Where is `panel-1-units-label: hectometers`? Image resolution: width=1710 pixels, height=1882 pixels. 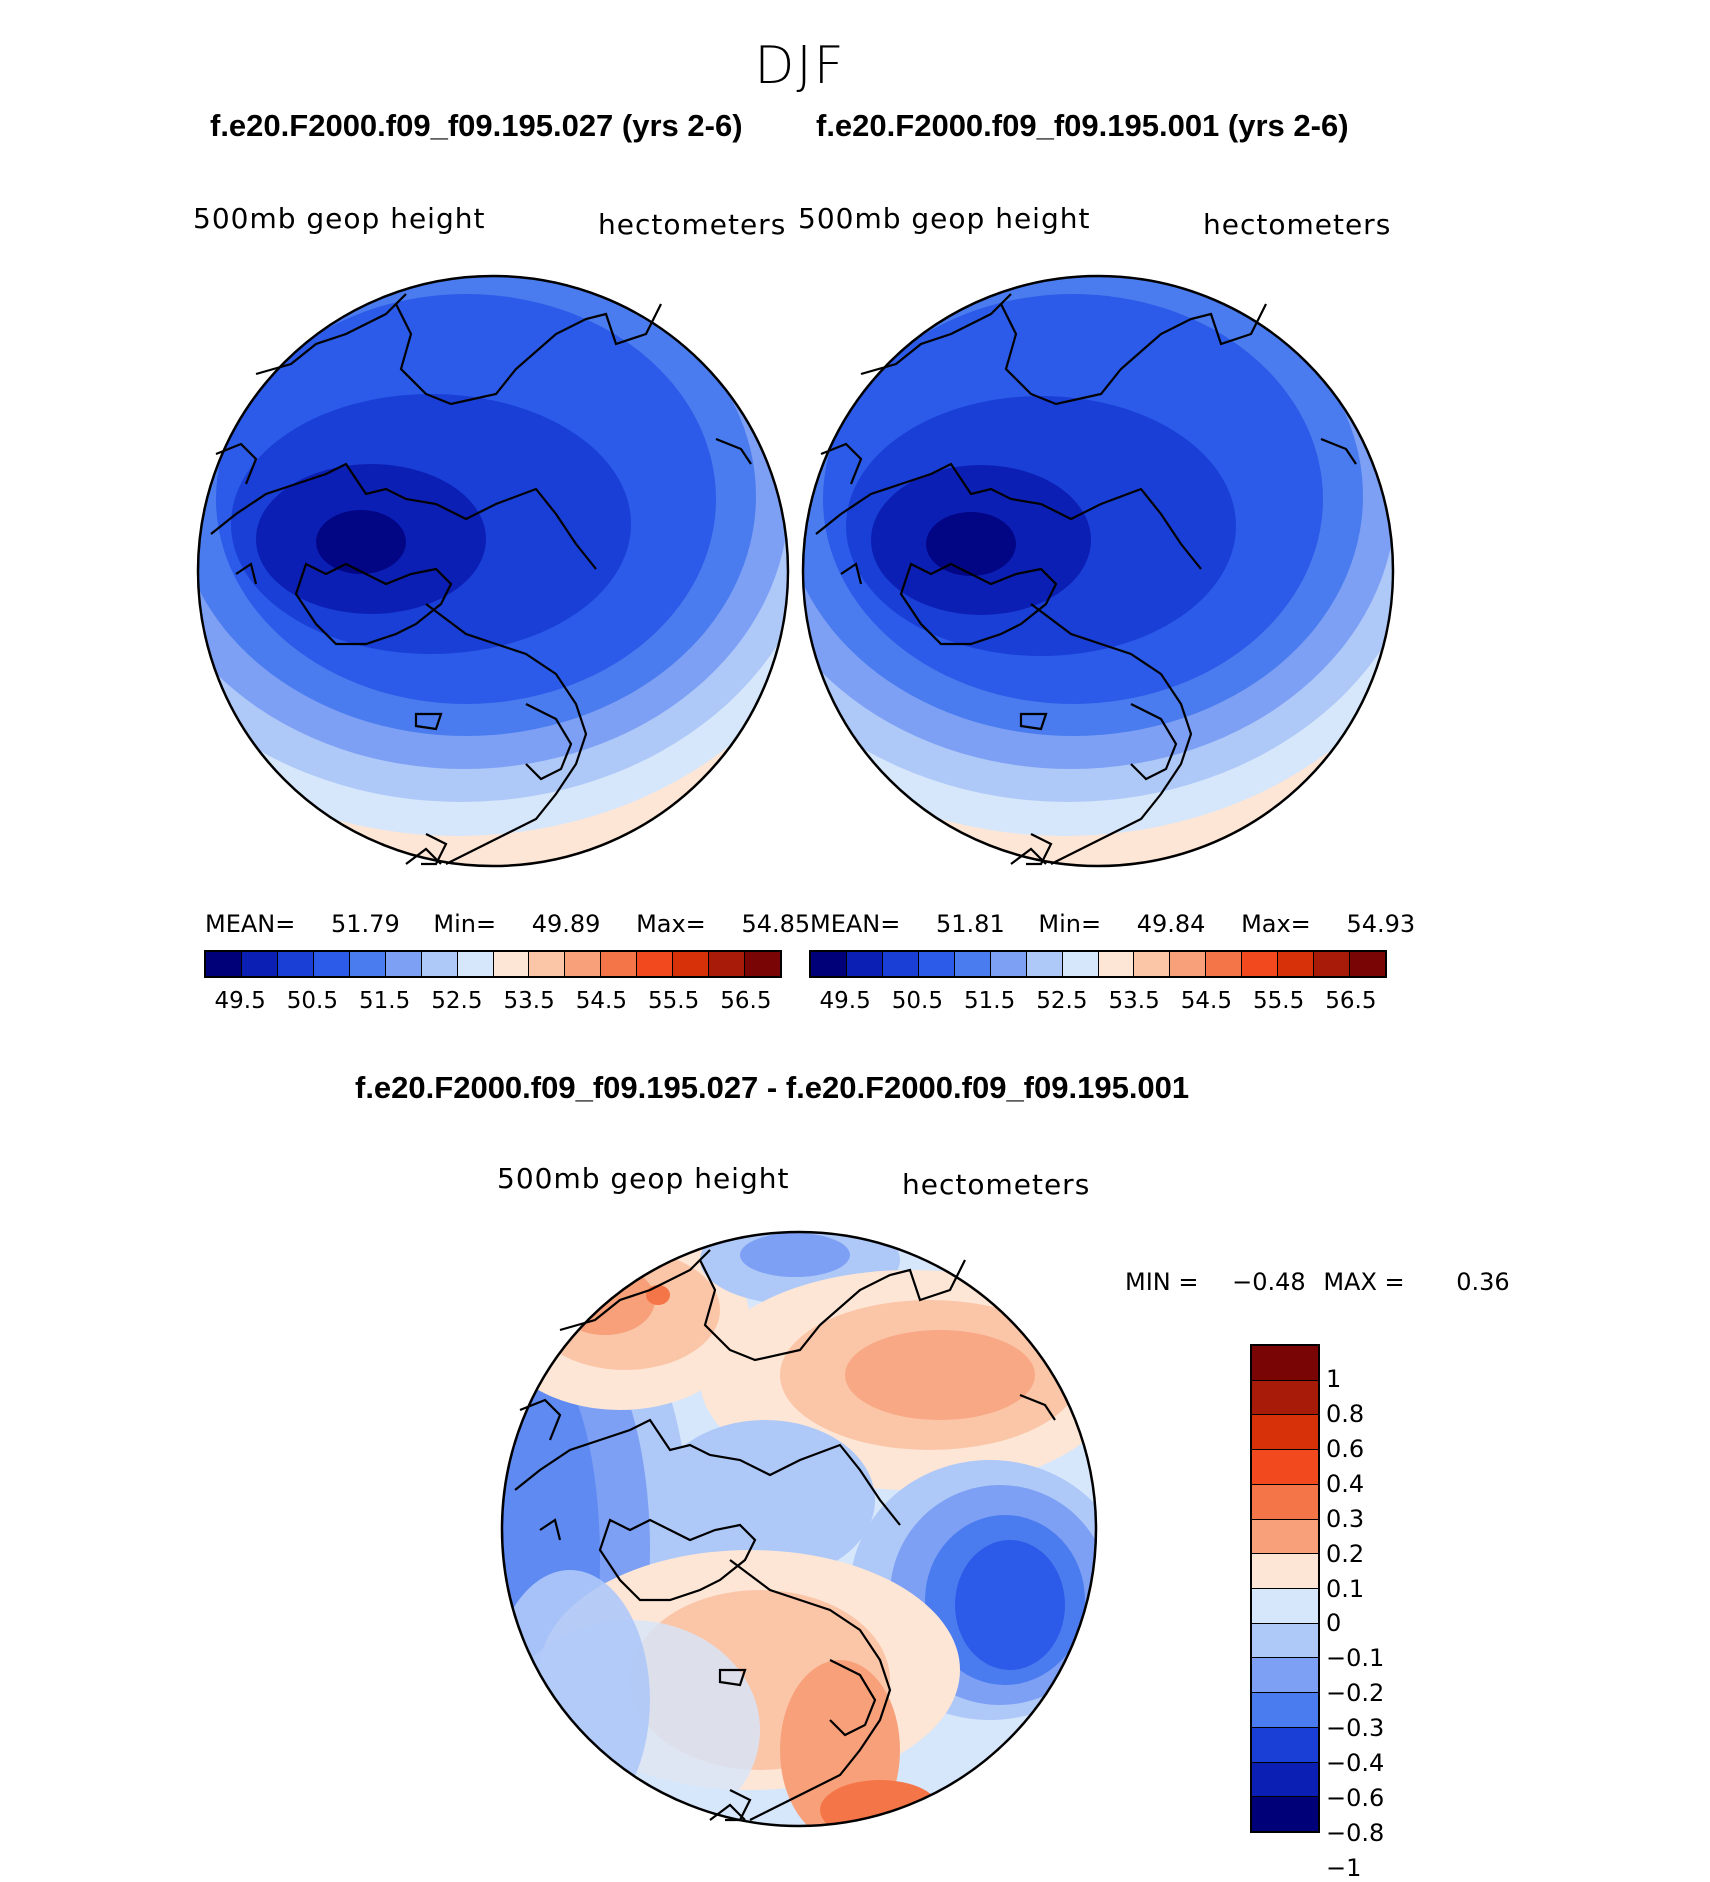
panel-1-units-label: hectometers is located at coordinates (692, 224).